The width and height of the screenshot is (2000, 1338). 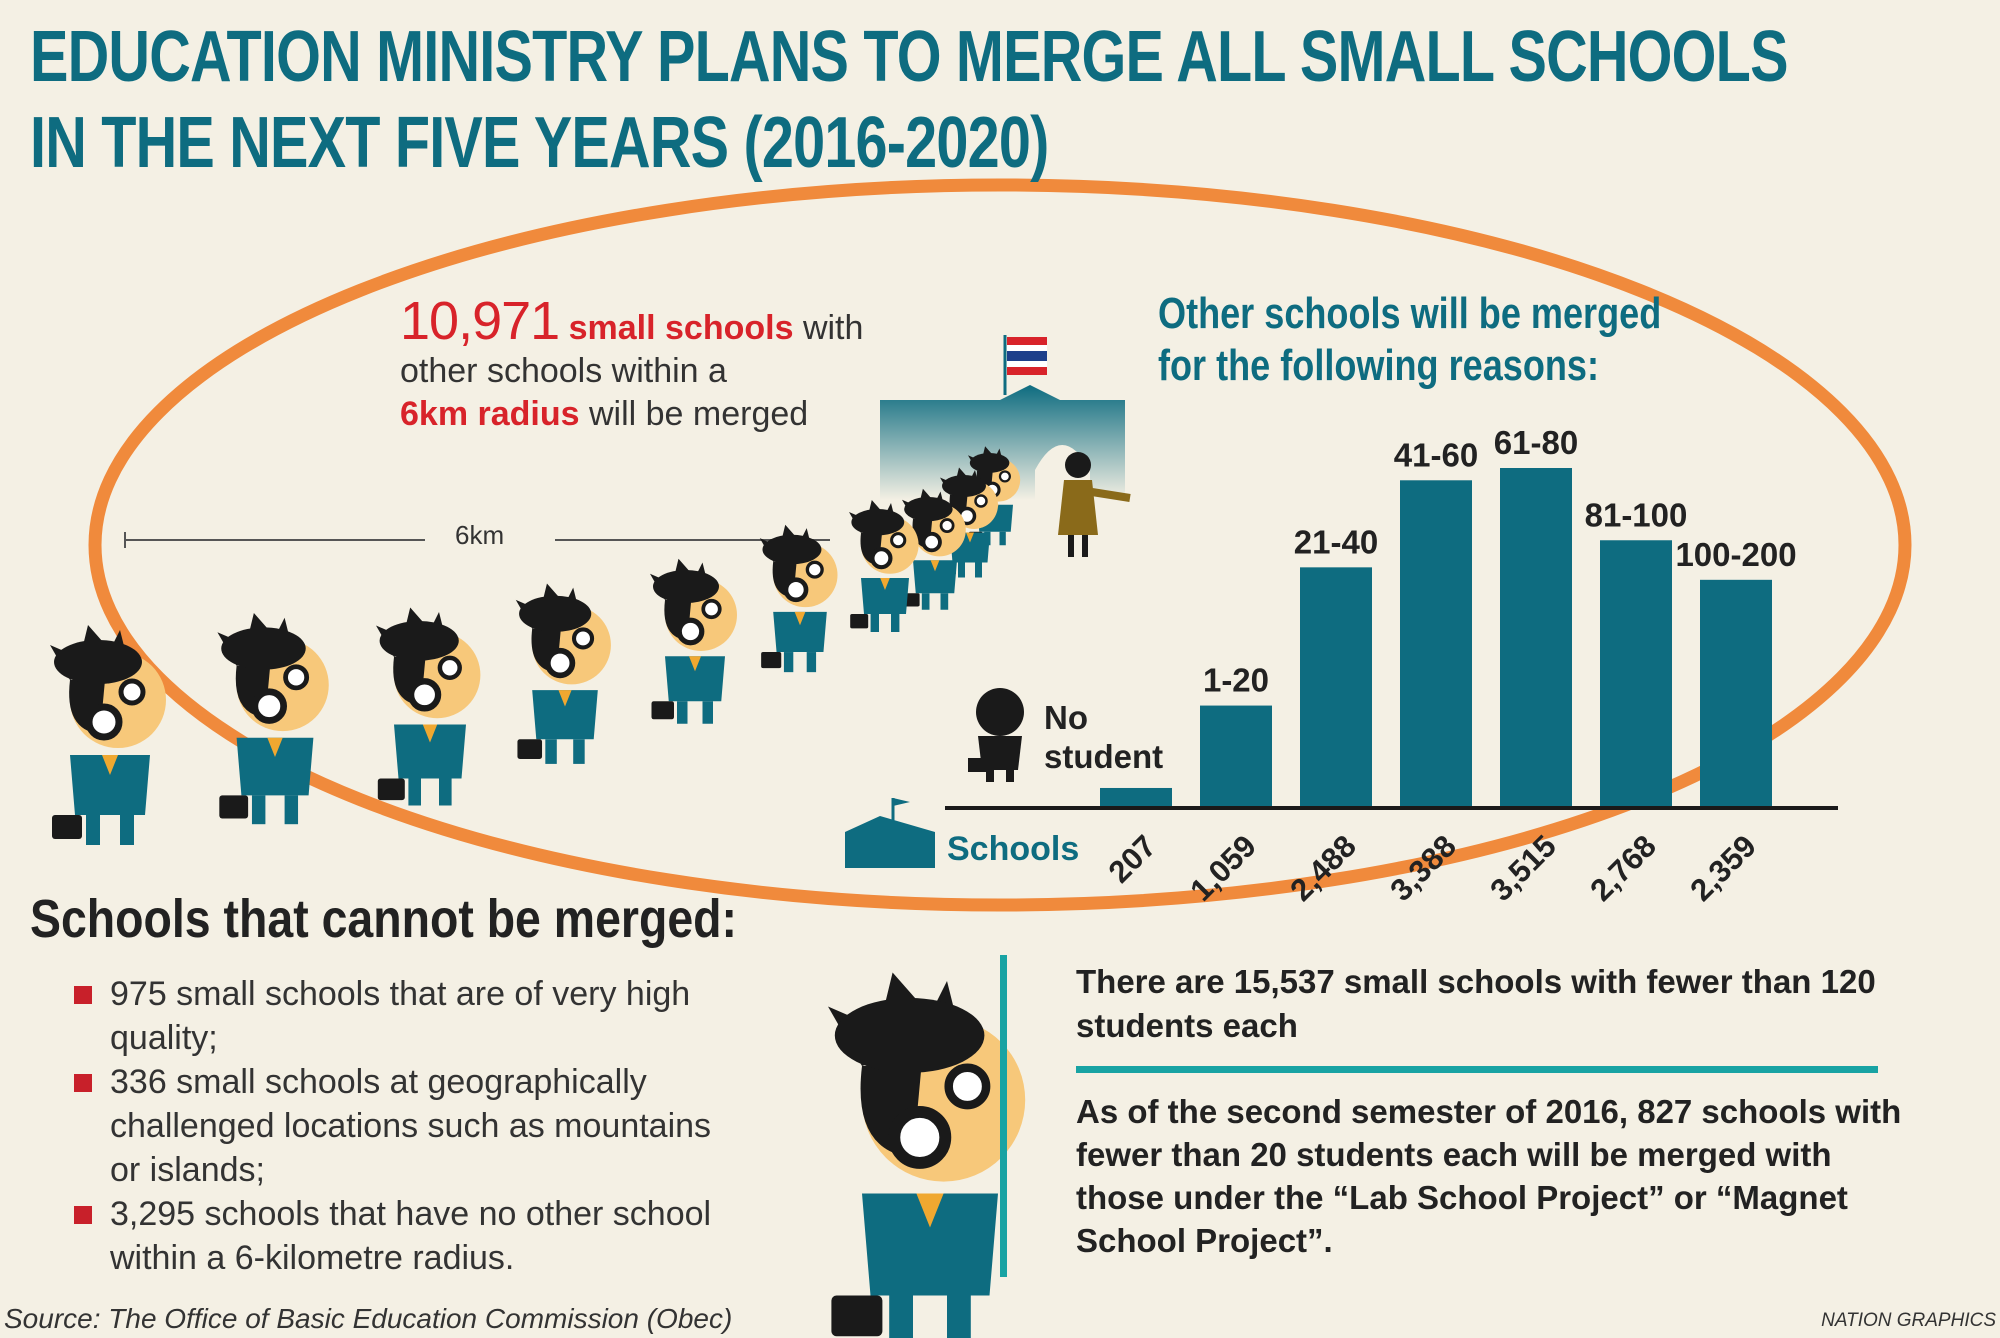 I want to click on no-student-silhouette-icon, so click(x=996, y=735).